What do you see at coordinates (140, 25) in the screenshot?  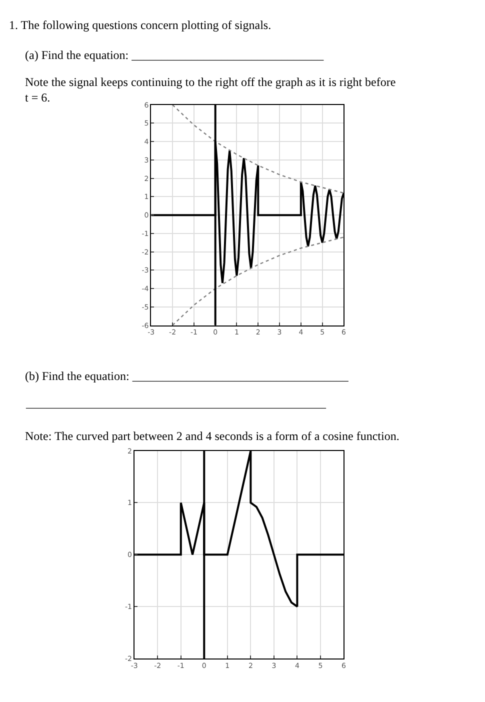 I see `chart-title: 1. The following questions concern plotting of signals.` at bounding box center [140, 25].